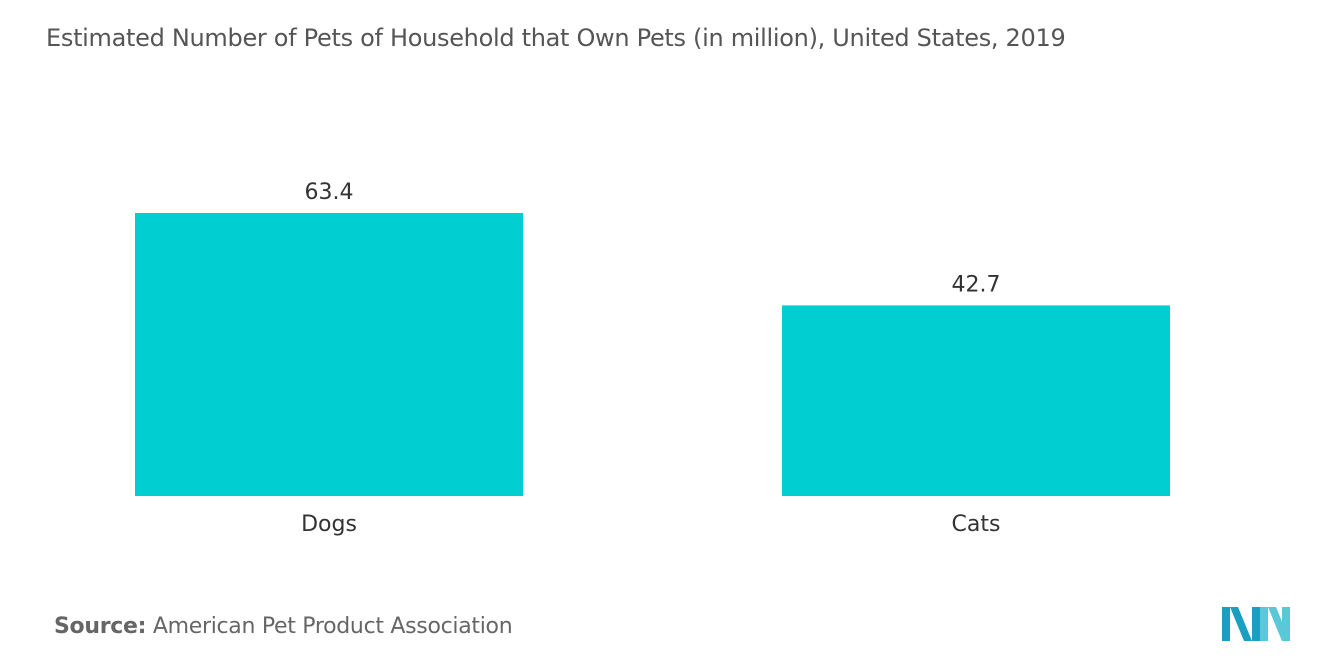 The height and width of the screenshot is (665, 1320). Describe the element at coordinates (976, 284) in the screenshot. I see `value-label-cats: 42.7` at that location.